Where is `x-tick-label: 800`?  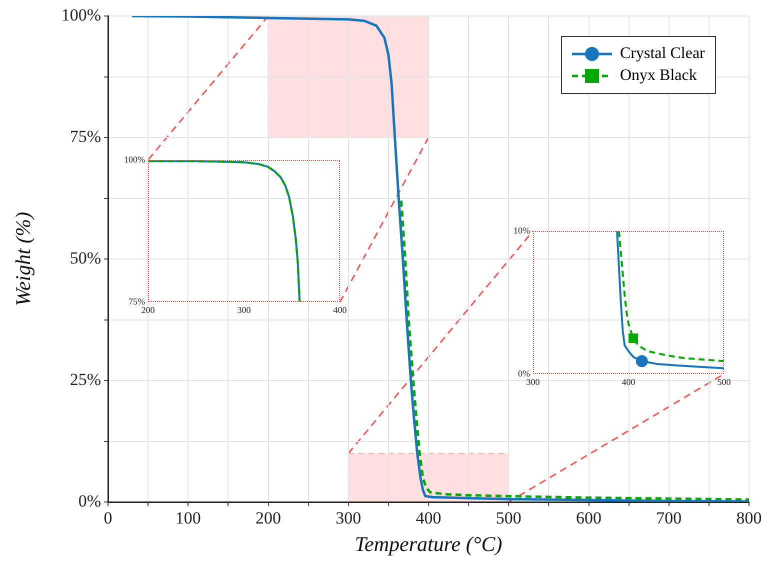 x-tick-label: 800 is located at coordinates (749, 518).